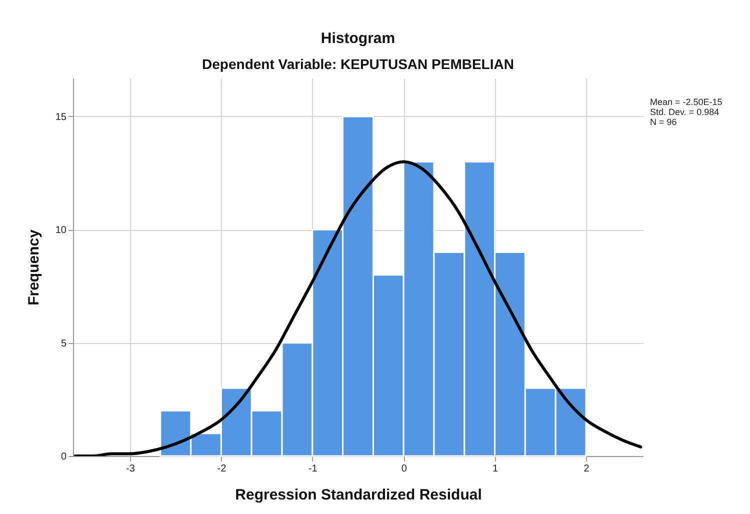 This screenshot has height=514, width=750. I want to click on text: Mean = -2.50E-15, so click(686, 102).